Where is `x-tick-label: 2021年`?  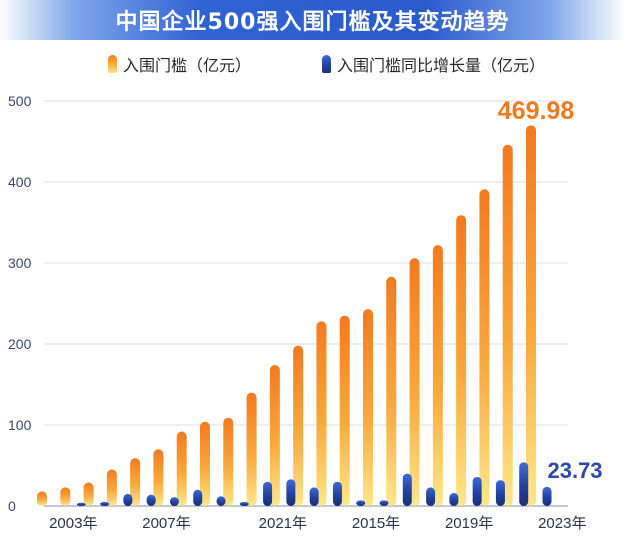
x-tick-label: 2021年 is located at coordinates (283, 523).